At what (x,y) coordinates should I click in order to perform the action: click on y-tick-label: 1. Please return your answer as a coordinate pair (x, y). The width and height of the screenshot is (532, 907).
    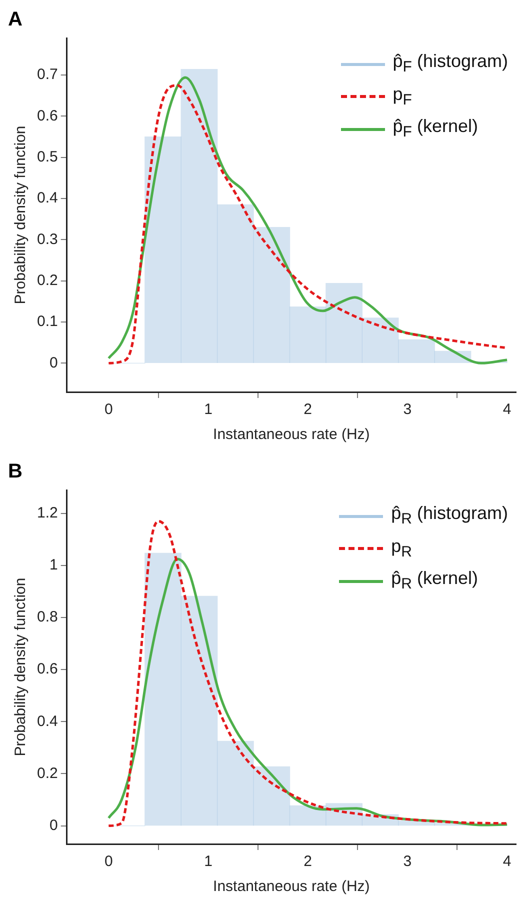
    Looking at the image, I should click on (54, 565).